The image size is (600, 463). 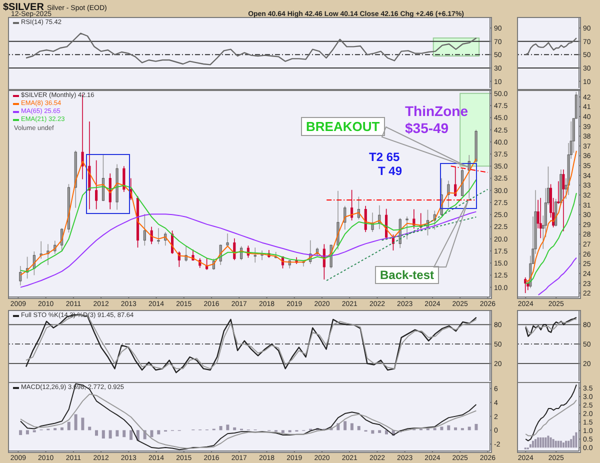 What do you see at coordinates (343, 126) in the screenshot?
I see `annotation: BREAKOUT` at bounding box center [343, 126].